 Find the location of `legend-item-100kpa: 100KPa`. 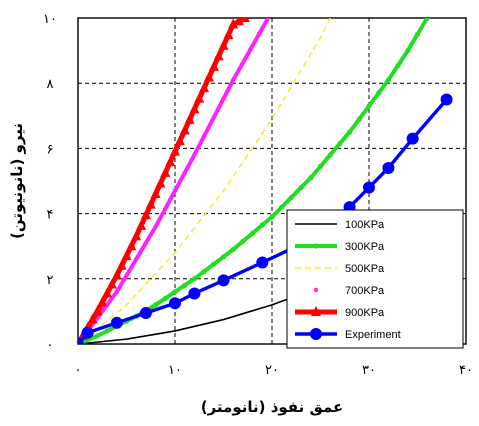

legend-item-100kpa: 100KPa is located at coordinates (340, 225).